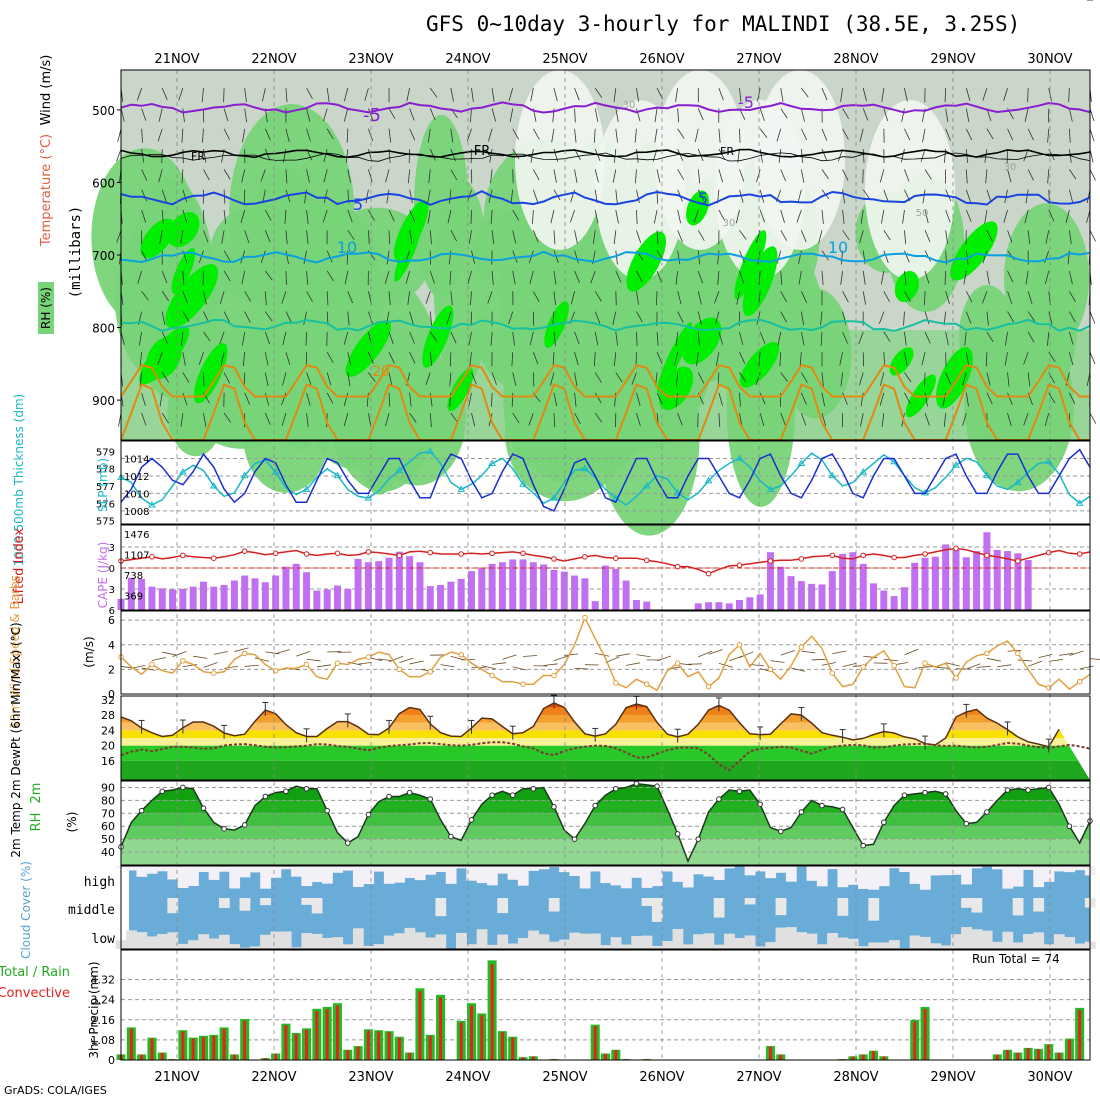 Image resolution: width=1100 pixels, height=1100 pixels. I want to click on slp-tick-label: 1012, so click(136, 477).